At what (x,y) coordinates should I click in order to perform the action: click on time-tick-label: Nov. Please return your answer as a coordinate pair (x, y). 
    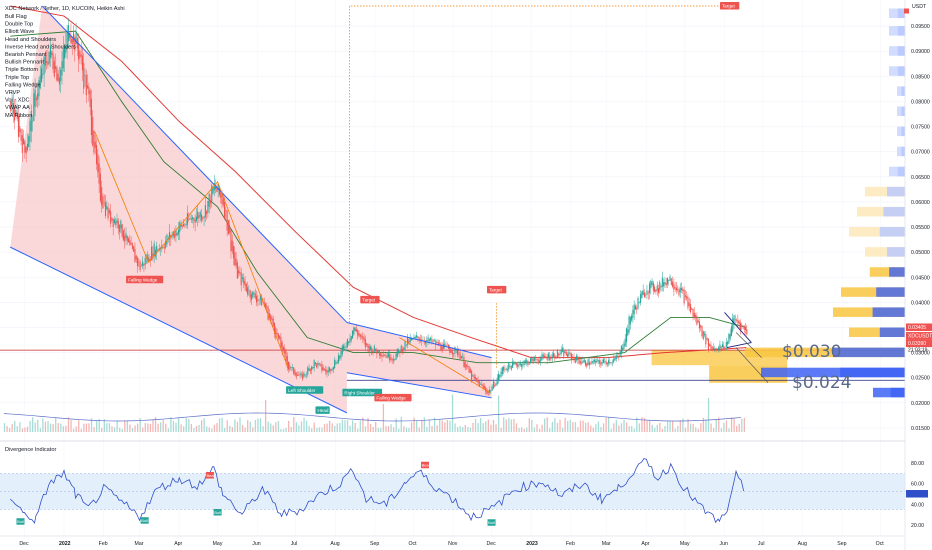
    Looking at the image, I should click on (453, 544).